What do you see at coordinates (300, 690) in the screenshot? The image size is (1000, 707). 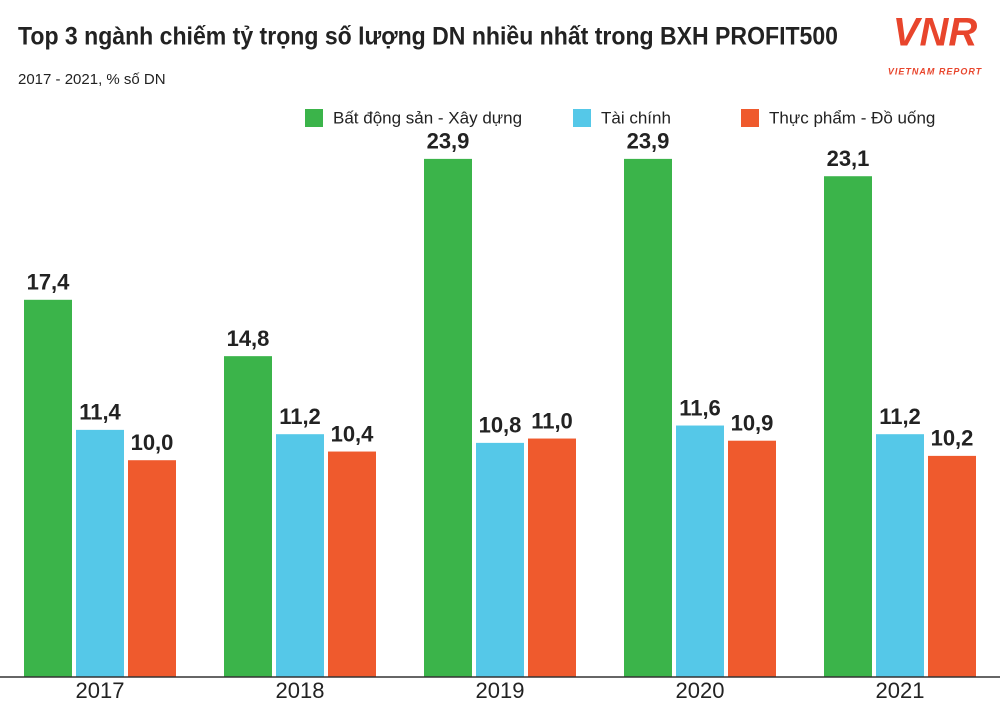 I see `x-tick-label: 2018` at bounding box center [300, 690].